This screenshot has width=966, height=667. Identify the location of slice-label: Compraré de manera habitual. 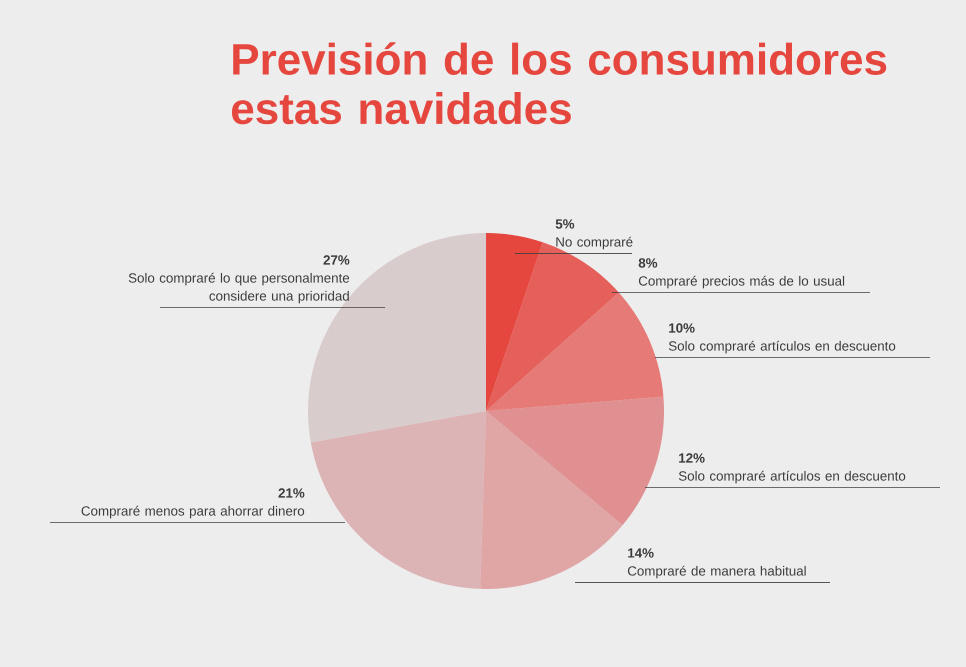
(717, 572).